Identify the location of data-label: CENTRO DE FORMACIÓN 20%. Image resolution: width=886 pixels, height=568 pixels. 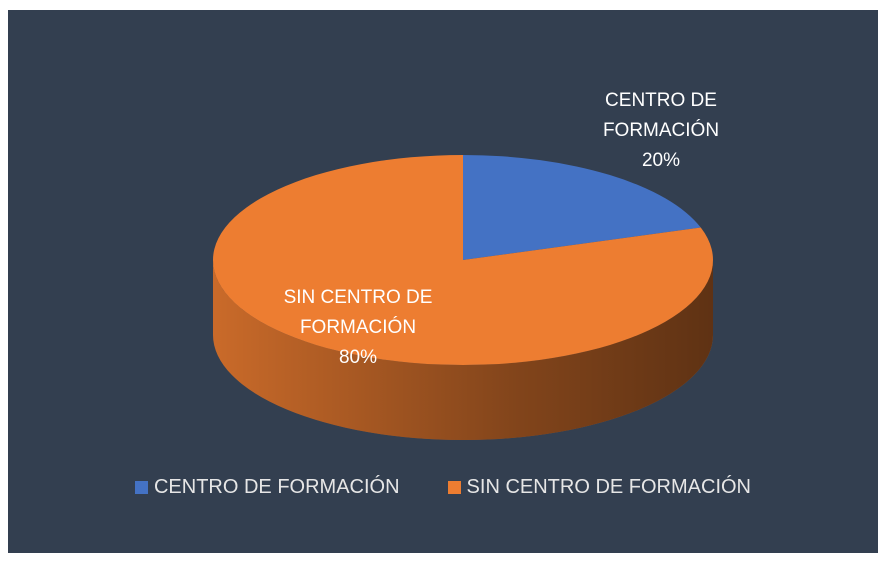
(661, 131).